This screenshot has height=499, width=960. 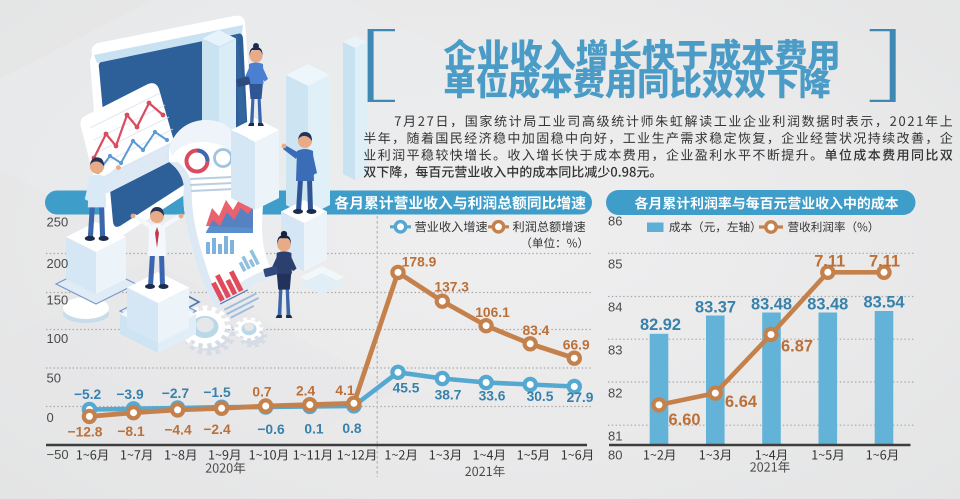 I want to click on svg-text: 50, so click(x=54, y=378).